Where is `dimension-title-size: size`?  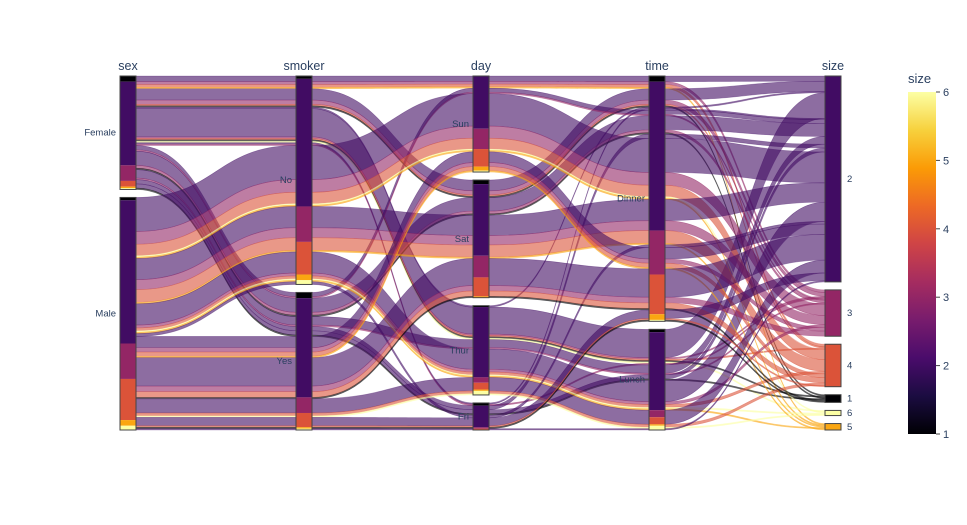 dimension-title-size: size is located at coordinates (833, 66).